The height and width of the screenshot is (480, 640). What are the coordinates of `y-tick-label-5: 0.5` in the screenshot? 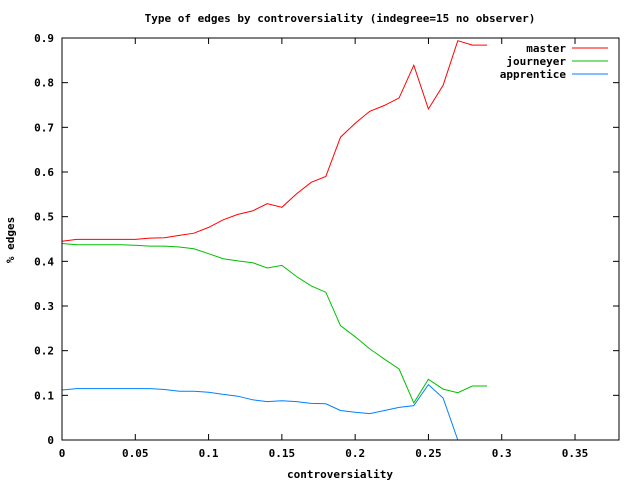 It's located at (44, 217).